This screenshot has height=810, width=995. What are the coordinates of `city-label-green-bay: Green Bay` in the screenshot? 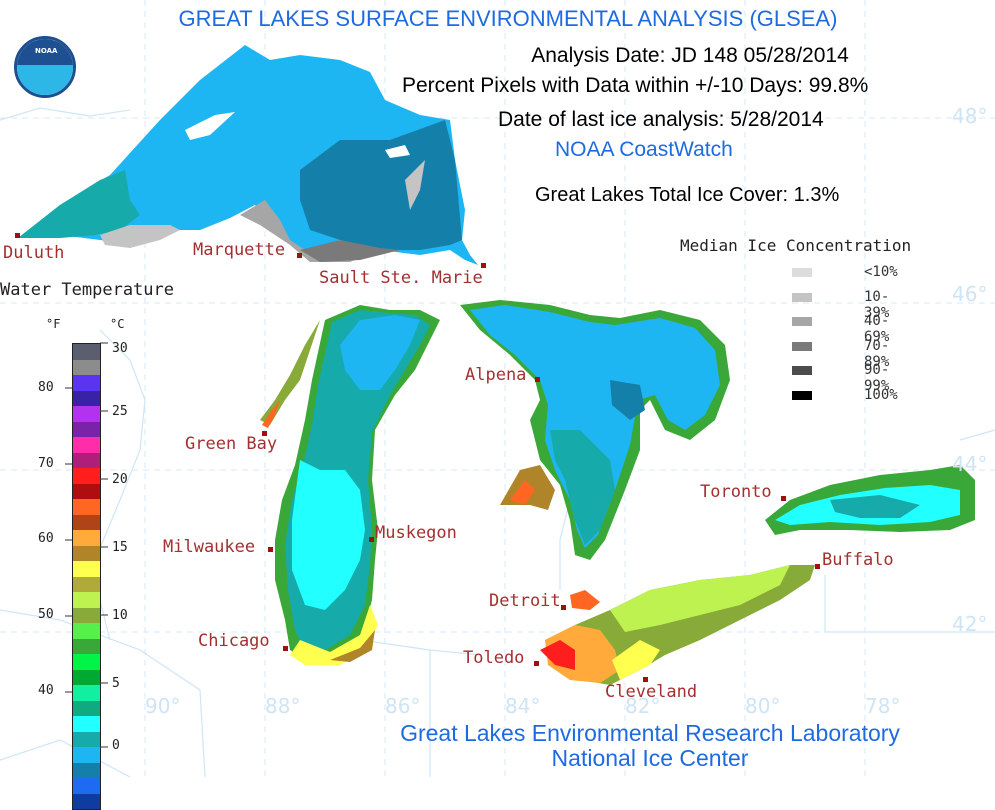 It's located at (231, 444).